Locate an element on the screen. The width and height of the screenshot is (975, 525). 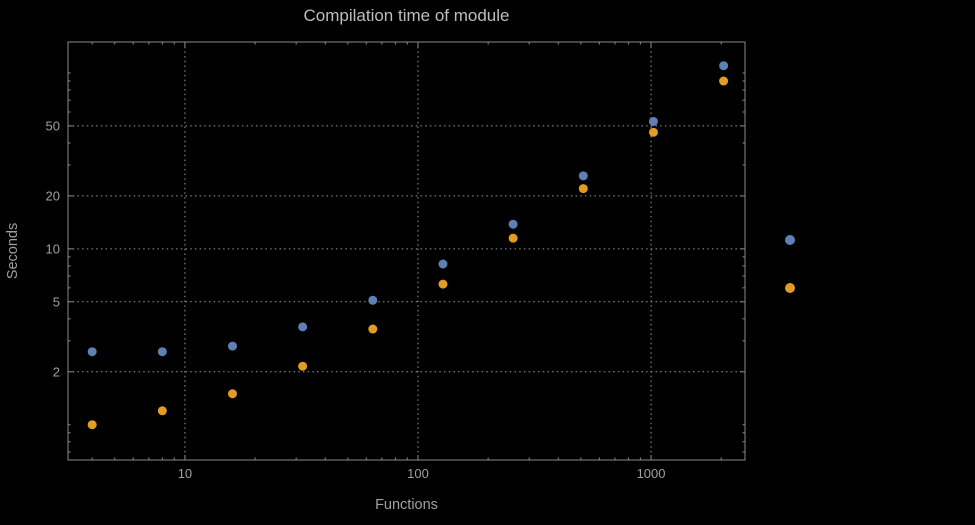
x-tick-label: 100 is located at coordinates (418, 473).